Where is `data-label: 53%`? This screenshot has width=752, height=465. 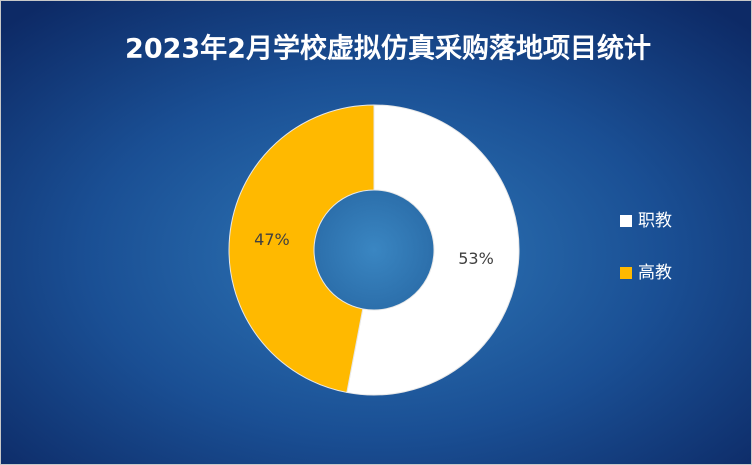
data-label: 53% is located at coordinates (476, 258).